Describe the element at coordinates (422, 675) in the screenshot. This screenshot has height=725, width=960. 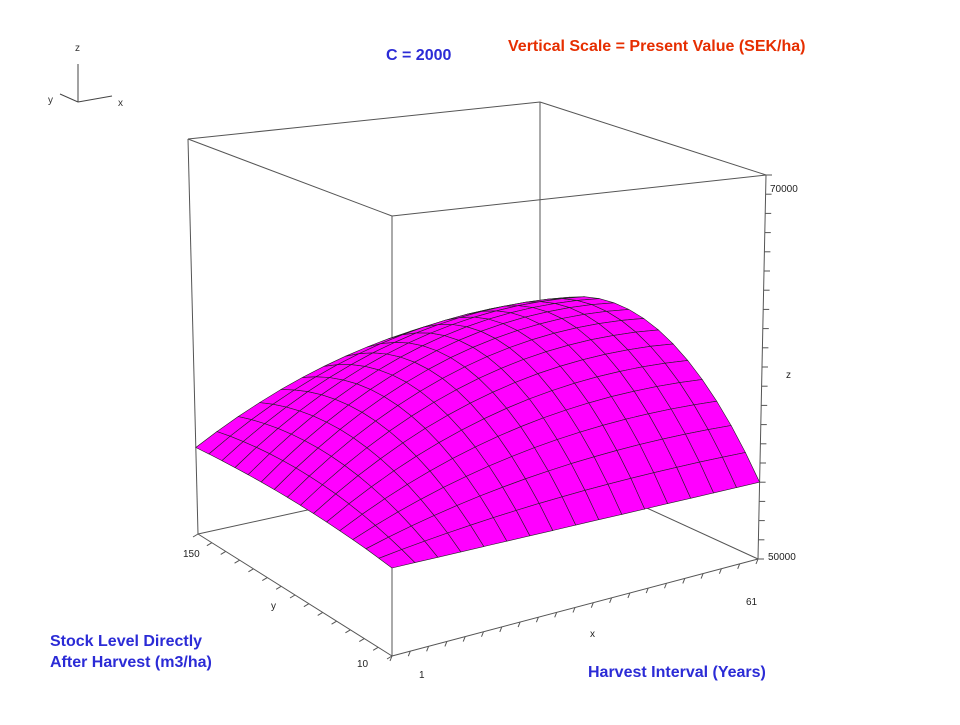
I see `x-tick-label-min: 1` at that location.